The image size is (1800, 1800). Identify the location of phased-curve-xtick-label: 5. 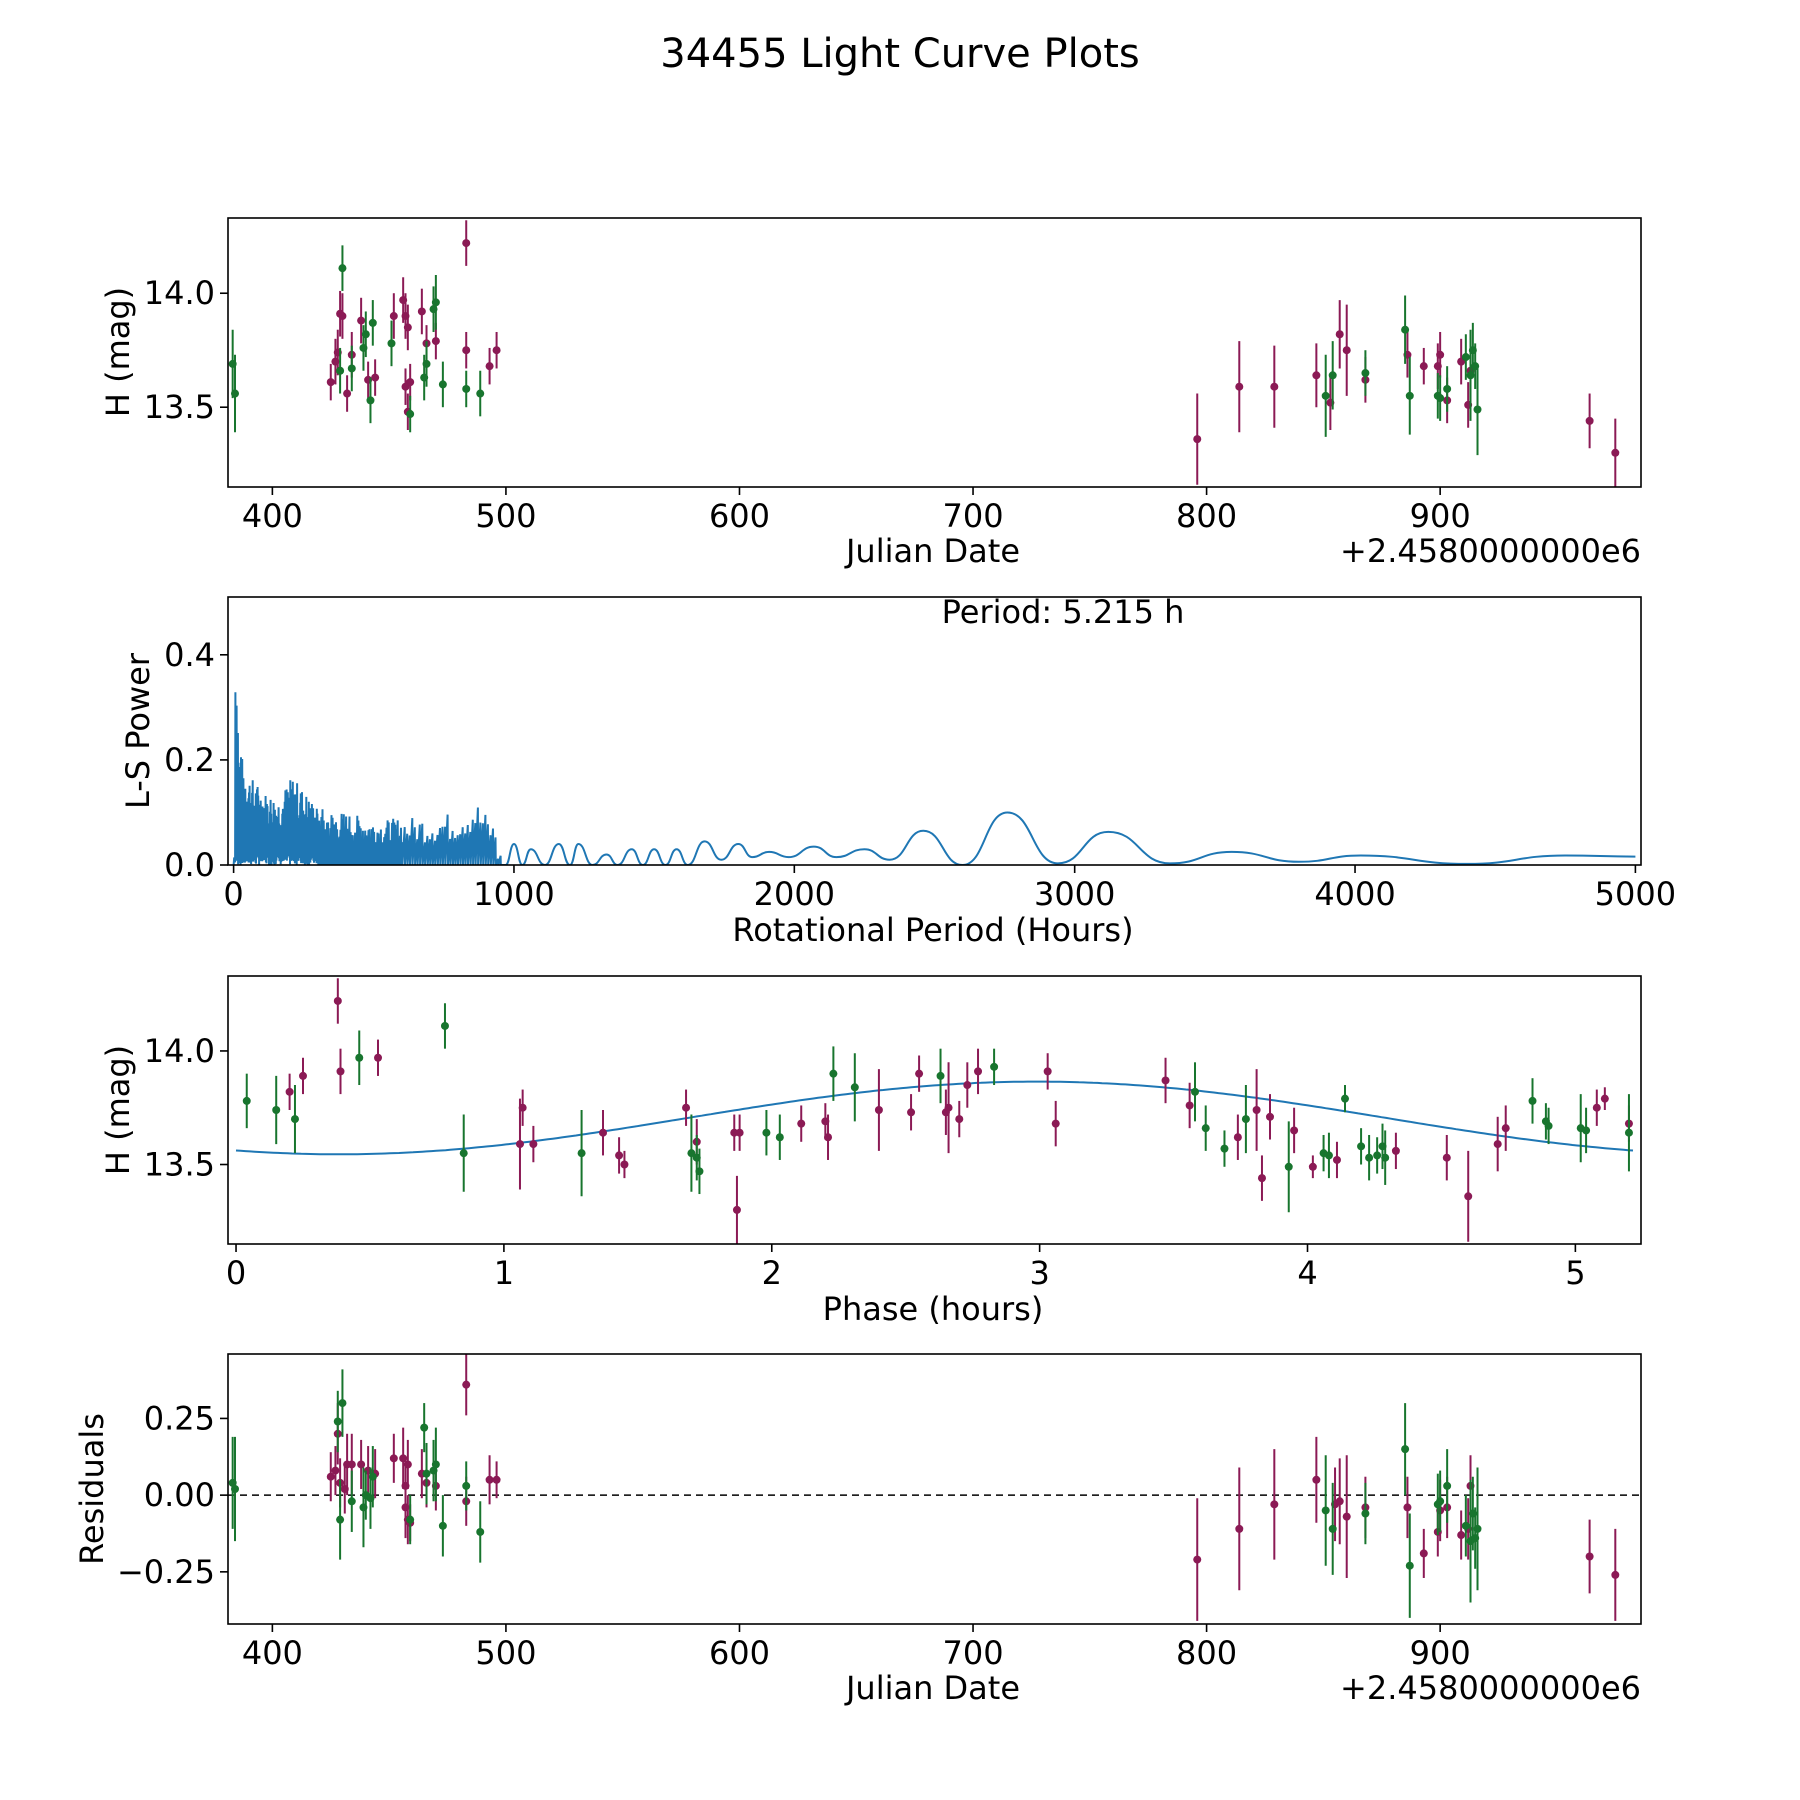
(1575, 1273).